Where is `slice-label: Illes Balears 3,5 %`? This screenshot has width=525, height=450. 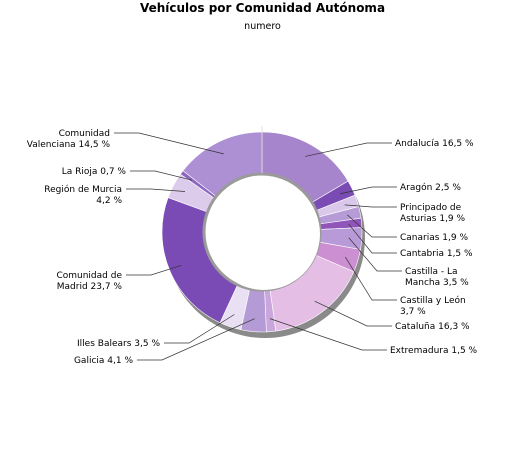 slice-label: Illes Balears 3,5 % is located at coordinates (118, 344).